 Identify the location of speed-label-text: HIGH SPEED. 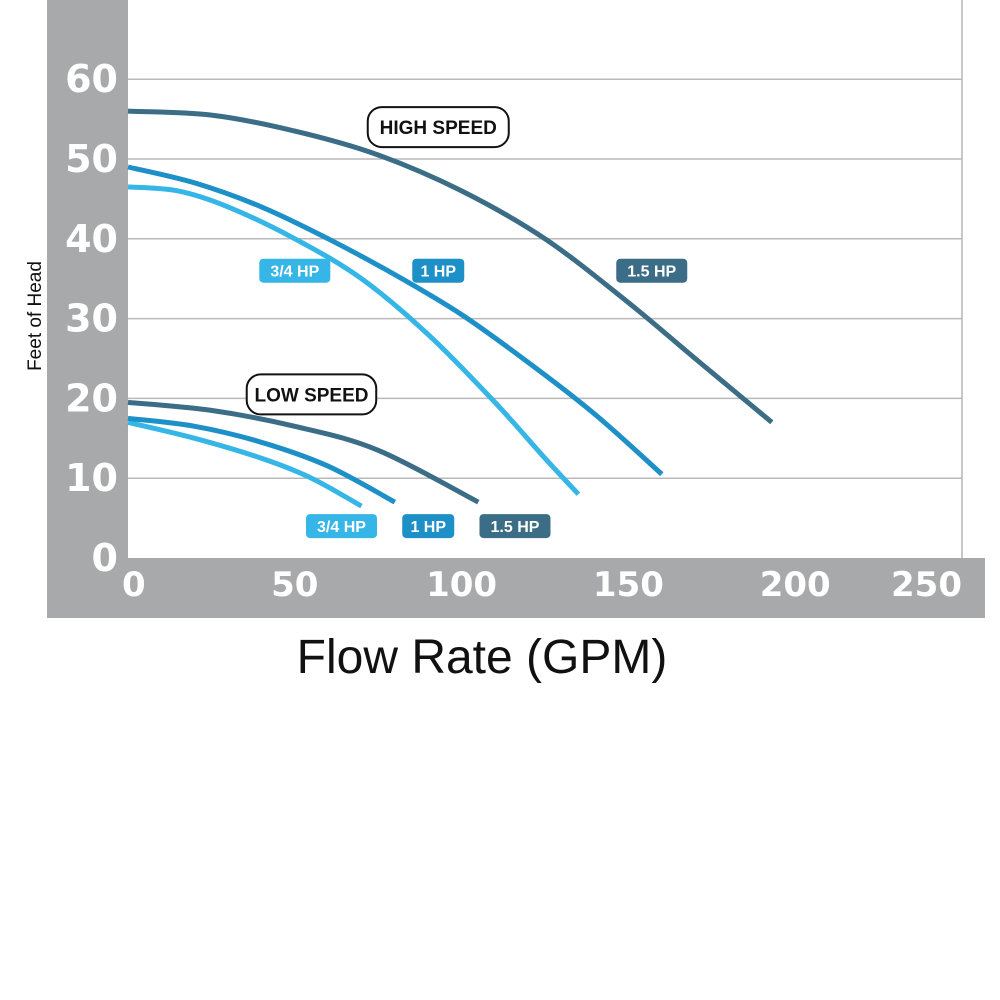
(438, 128).